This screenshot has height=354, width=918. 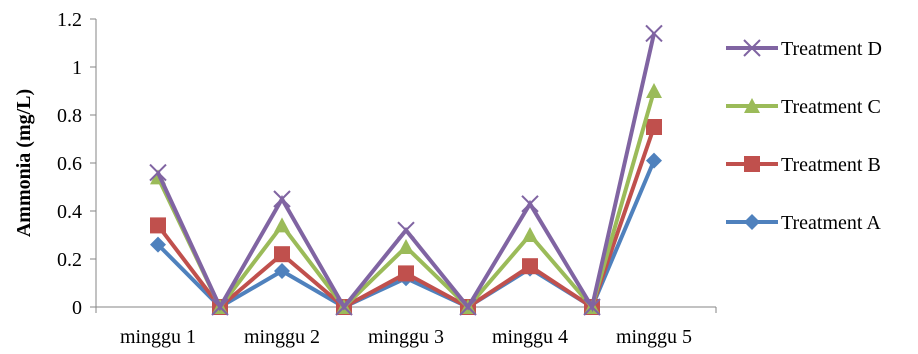 I want to click on legend-item-treatment-c: Treatment C, so click(x=803, y=107).